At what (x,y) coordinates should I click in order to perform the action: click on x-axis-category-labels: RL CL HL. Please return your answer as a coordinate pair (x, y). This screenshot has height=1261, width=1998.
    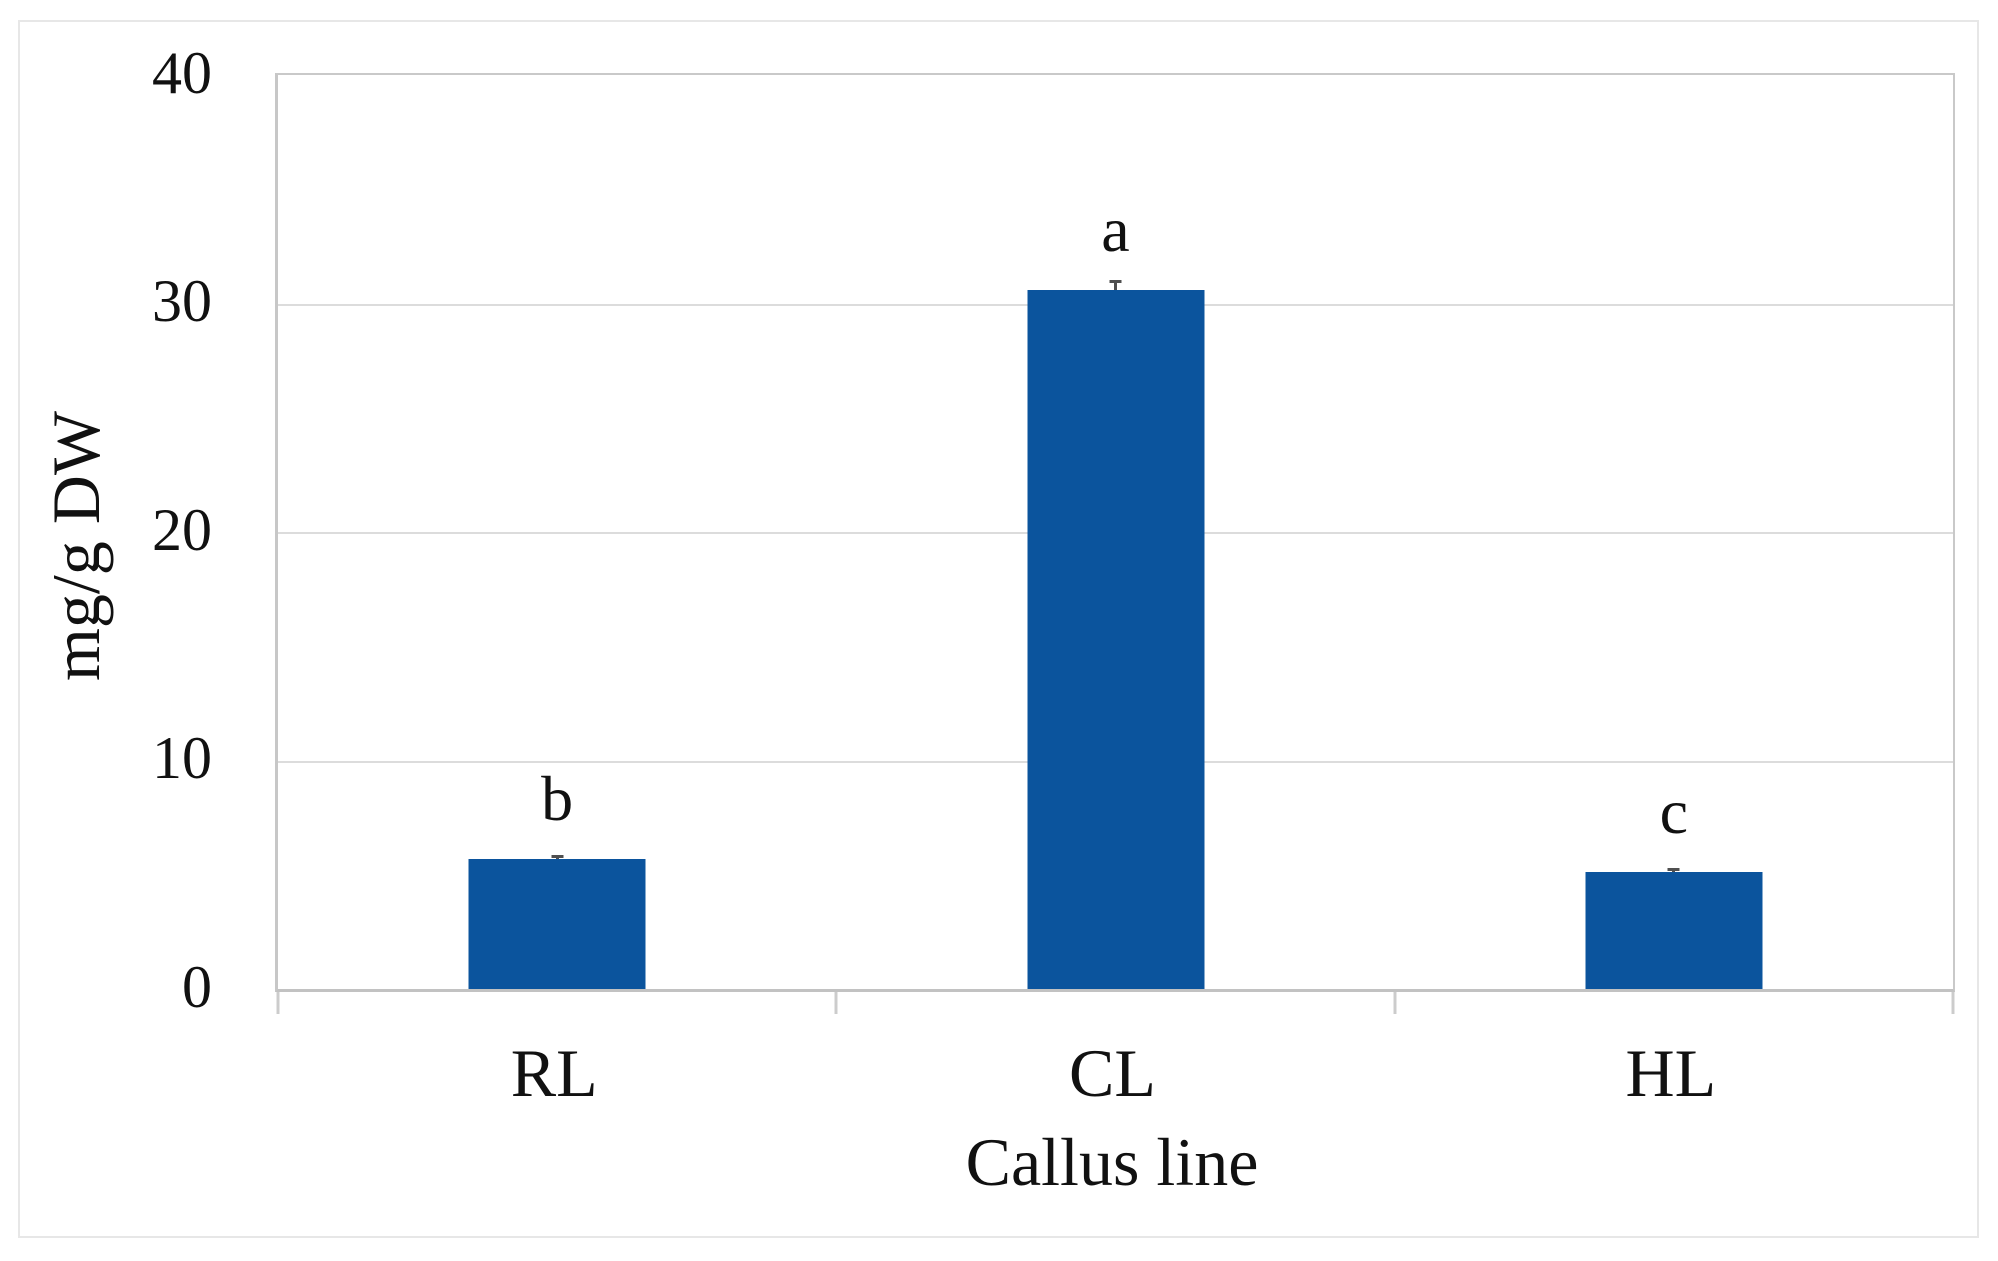
    Looking at the image, I should click on (1112, 1074).